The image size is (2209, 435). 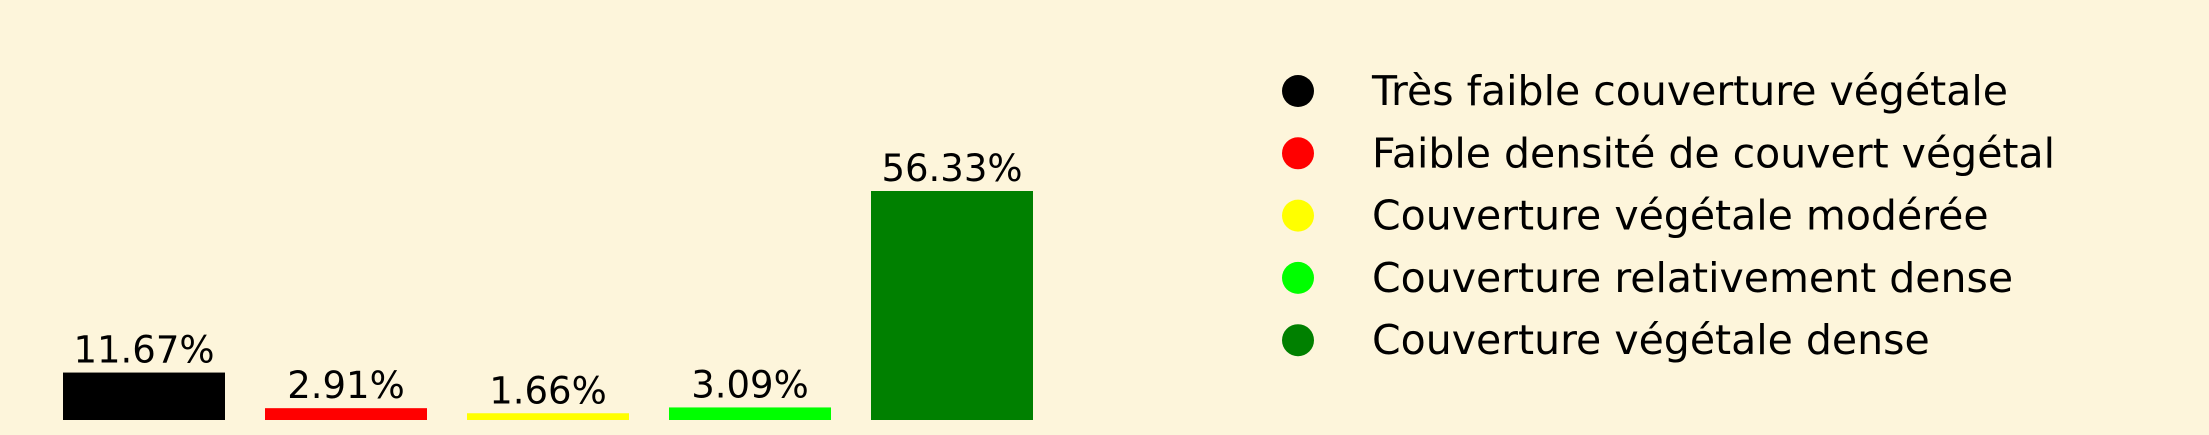 I want to click on legend-item-1: Très faible couverture végétale, so click(x=1645, y=91).